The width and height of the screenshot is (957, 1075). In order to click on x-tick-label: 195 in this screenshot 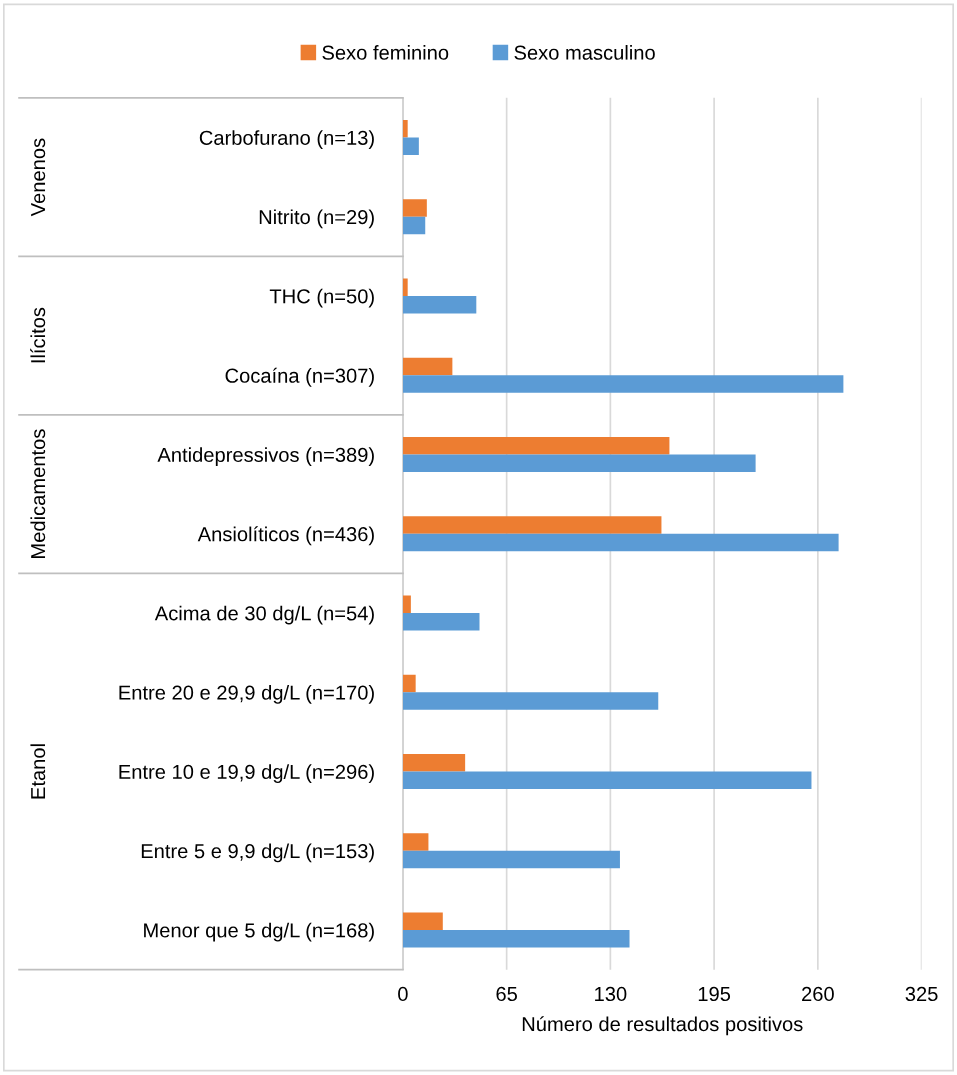, I will do `click(714, 994)`.